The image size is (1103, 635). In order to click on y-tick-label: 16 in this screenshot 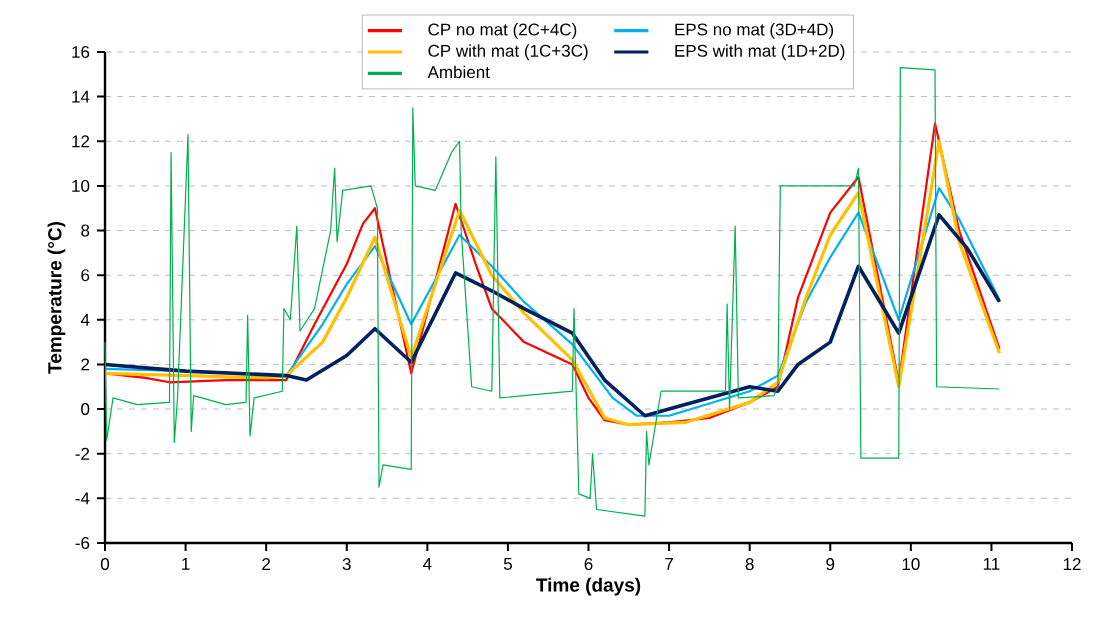, I will do `click(81, 51)`.